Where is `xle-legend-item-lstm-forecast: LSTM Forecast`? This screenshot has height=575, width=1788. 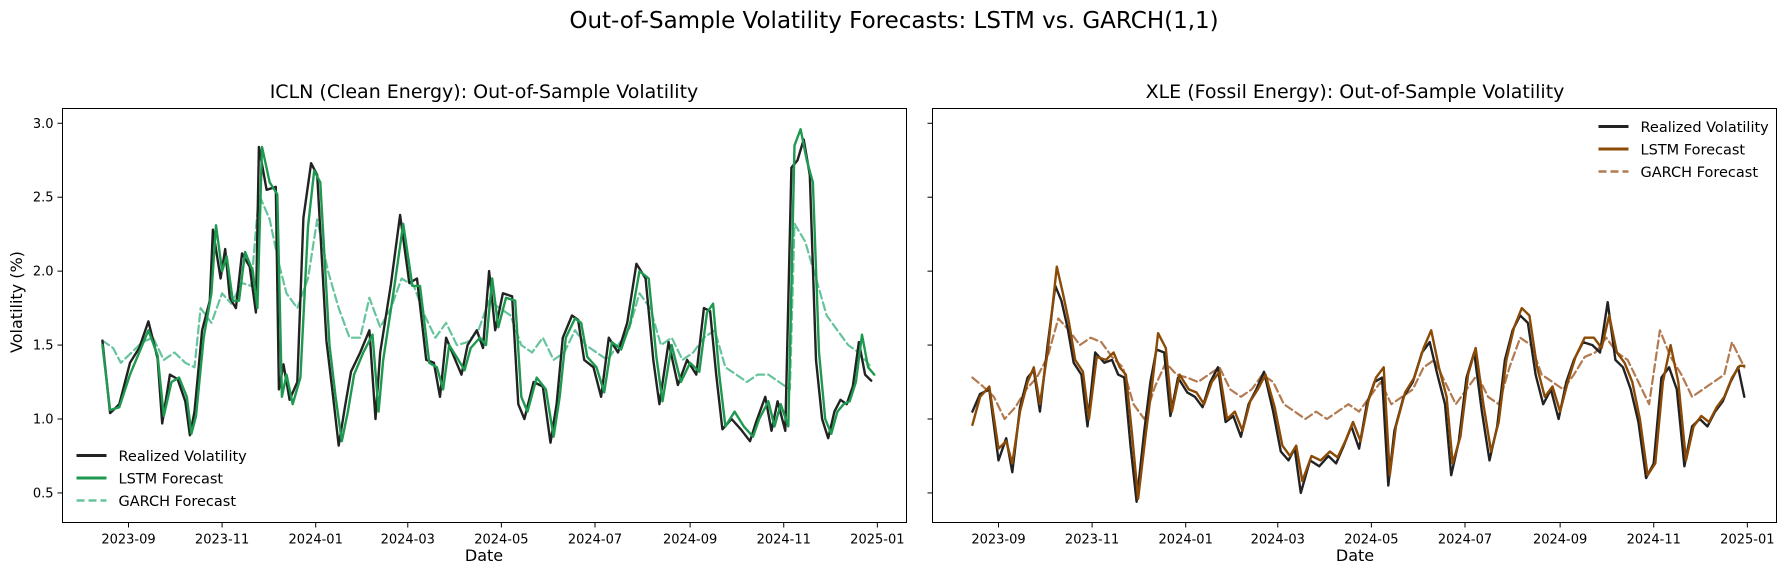
xle-legend-item-lstm-forecast: LSTM Forecast is located at coordinates (1672, 151).